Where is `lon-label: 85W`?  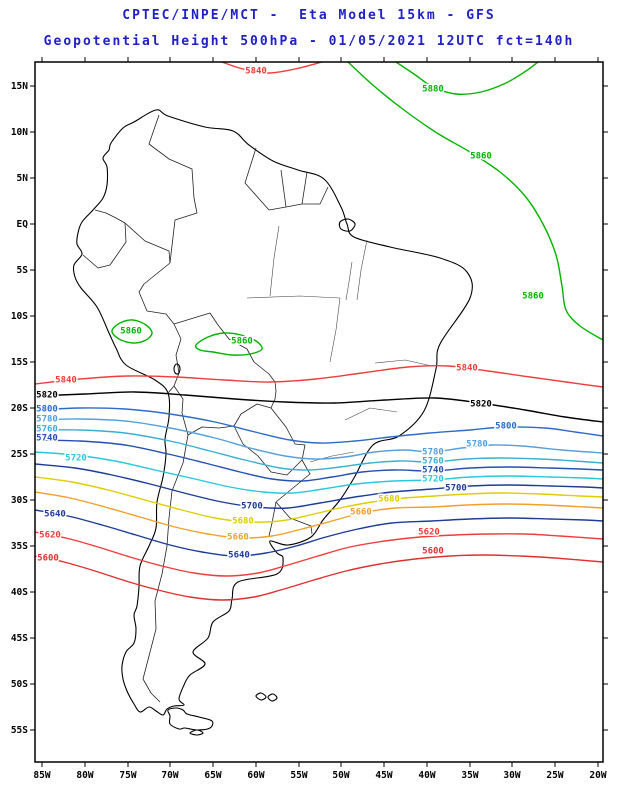
lon-label: 85W is located at coordinates (41, 775).